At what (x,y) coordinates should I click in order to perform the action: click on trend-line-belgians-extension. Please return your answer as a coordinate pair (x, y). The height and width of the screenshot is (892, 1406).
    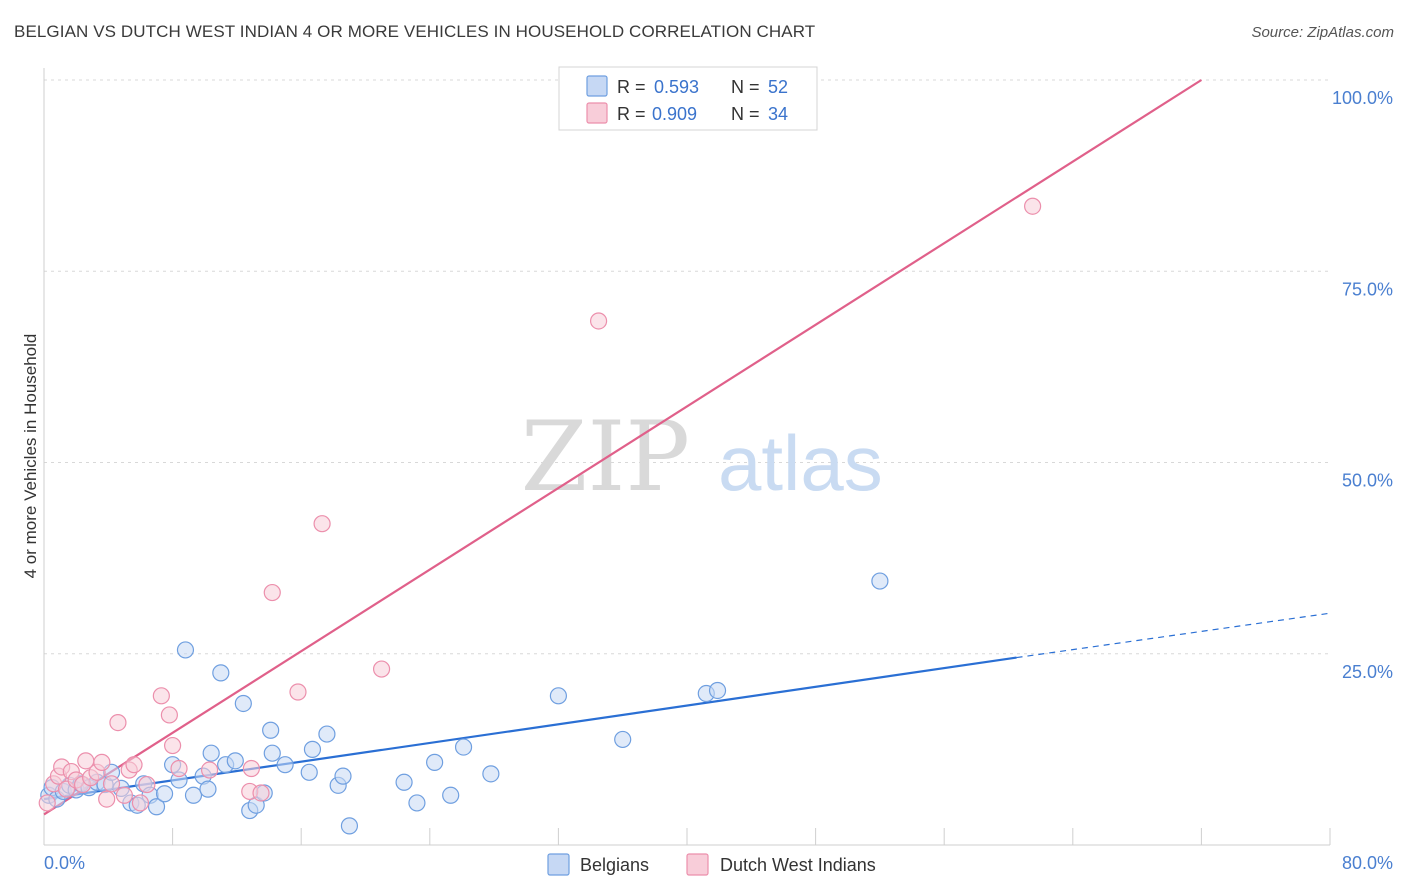
    Looking at the image, I should click on (1173, 635).